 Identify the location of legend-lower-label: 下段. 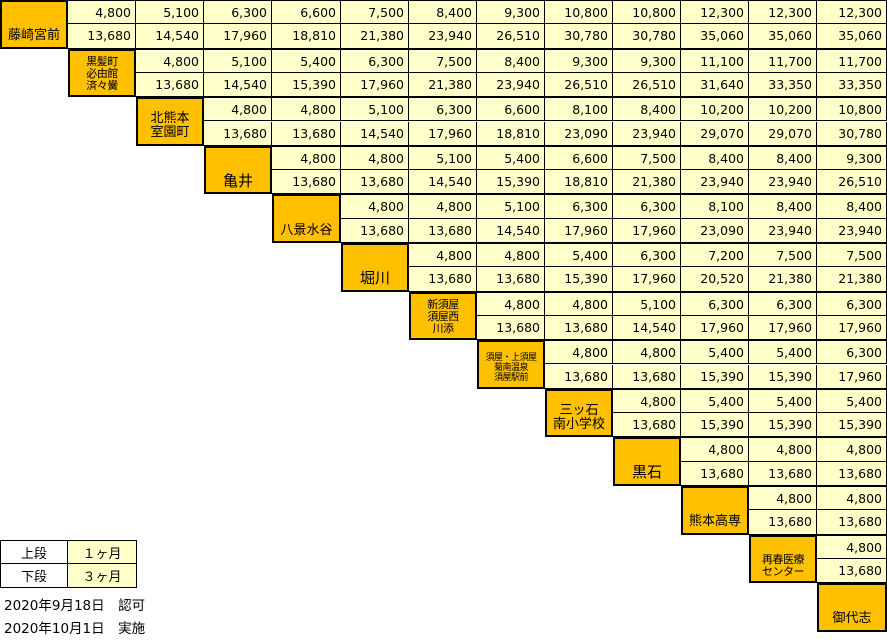
(34, 575).